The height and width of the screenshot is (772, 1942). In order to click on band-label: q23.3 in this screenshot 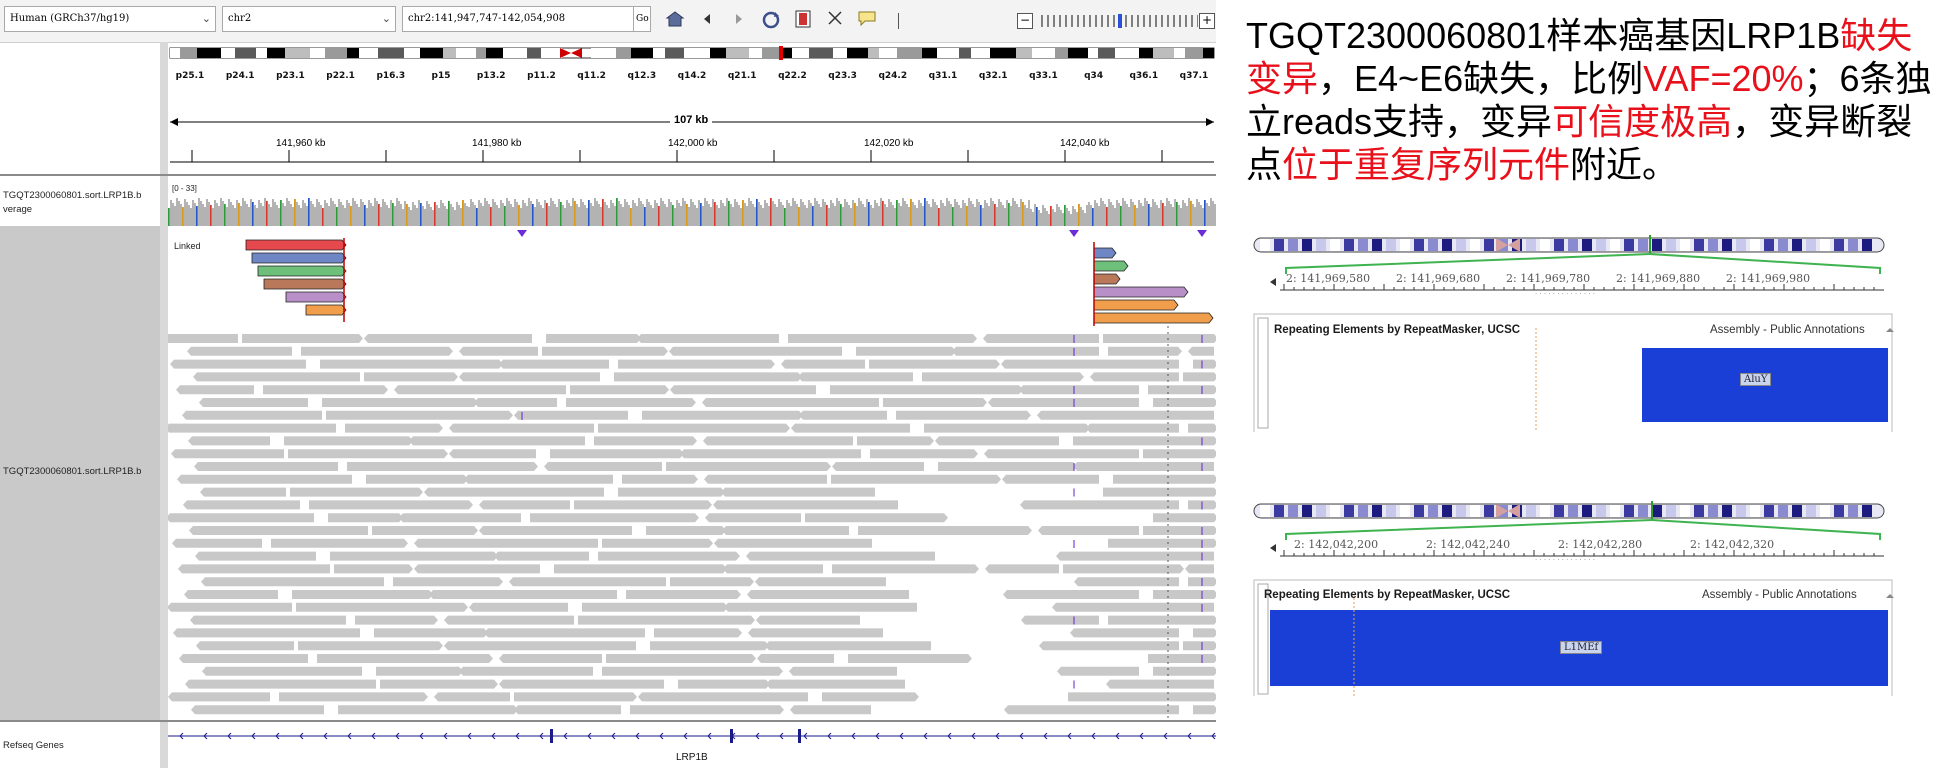, I will do `click(842, 76)`.